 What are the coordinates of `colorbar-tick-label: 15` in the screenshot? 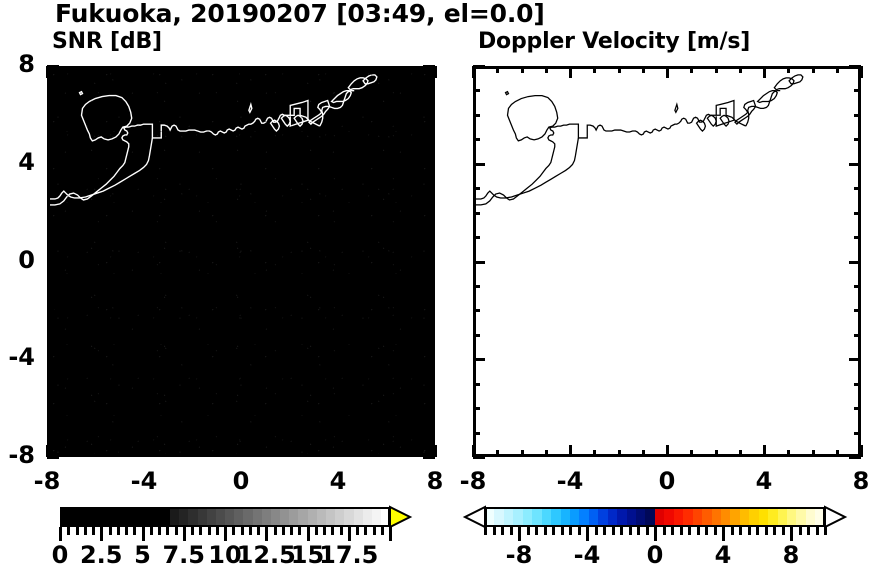 It's located at (307, 555).